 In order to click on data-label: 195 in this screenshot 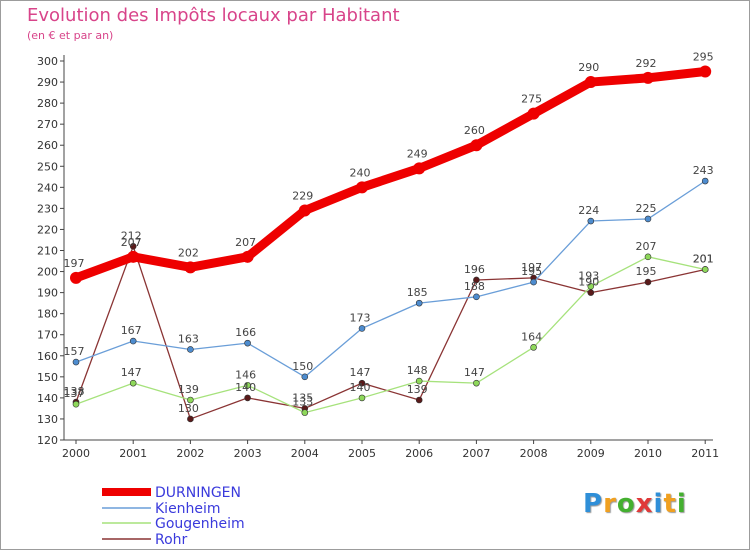, I will do `click(646, 271)`.